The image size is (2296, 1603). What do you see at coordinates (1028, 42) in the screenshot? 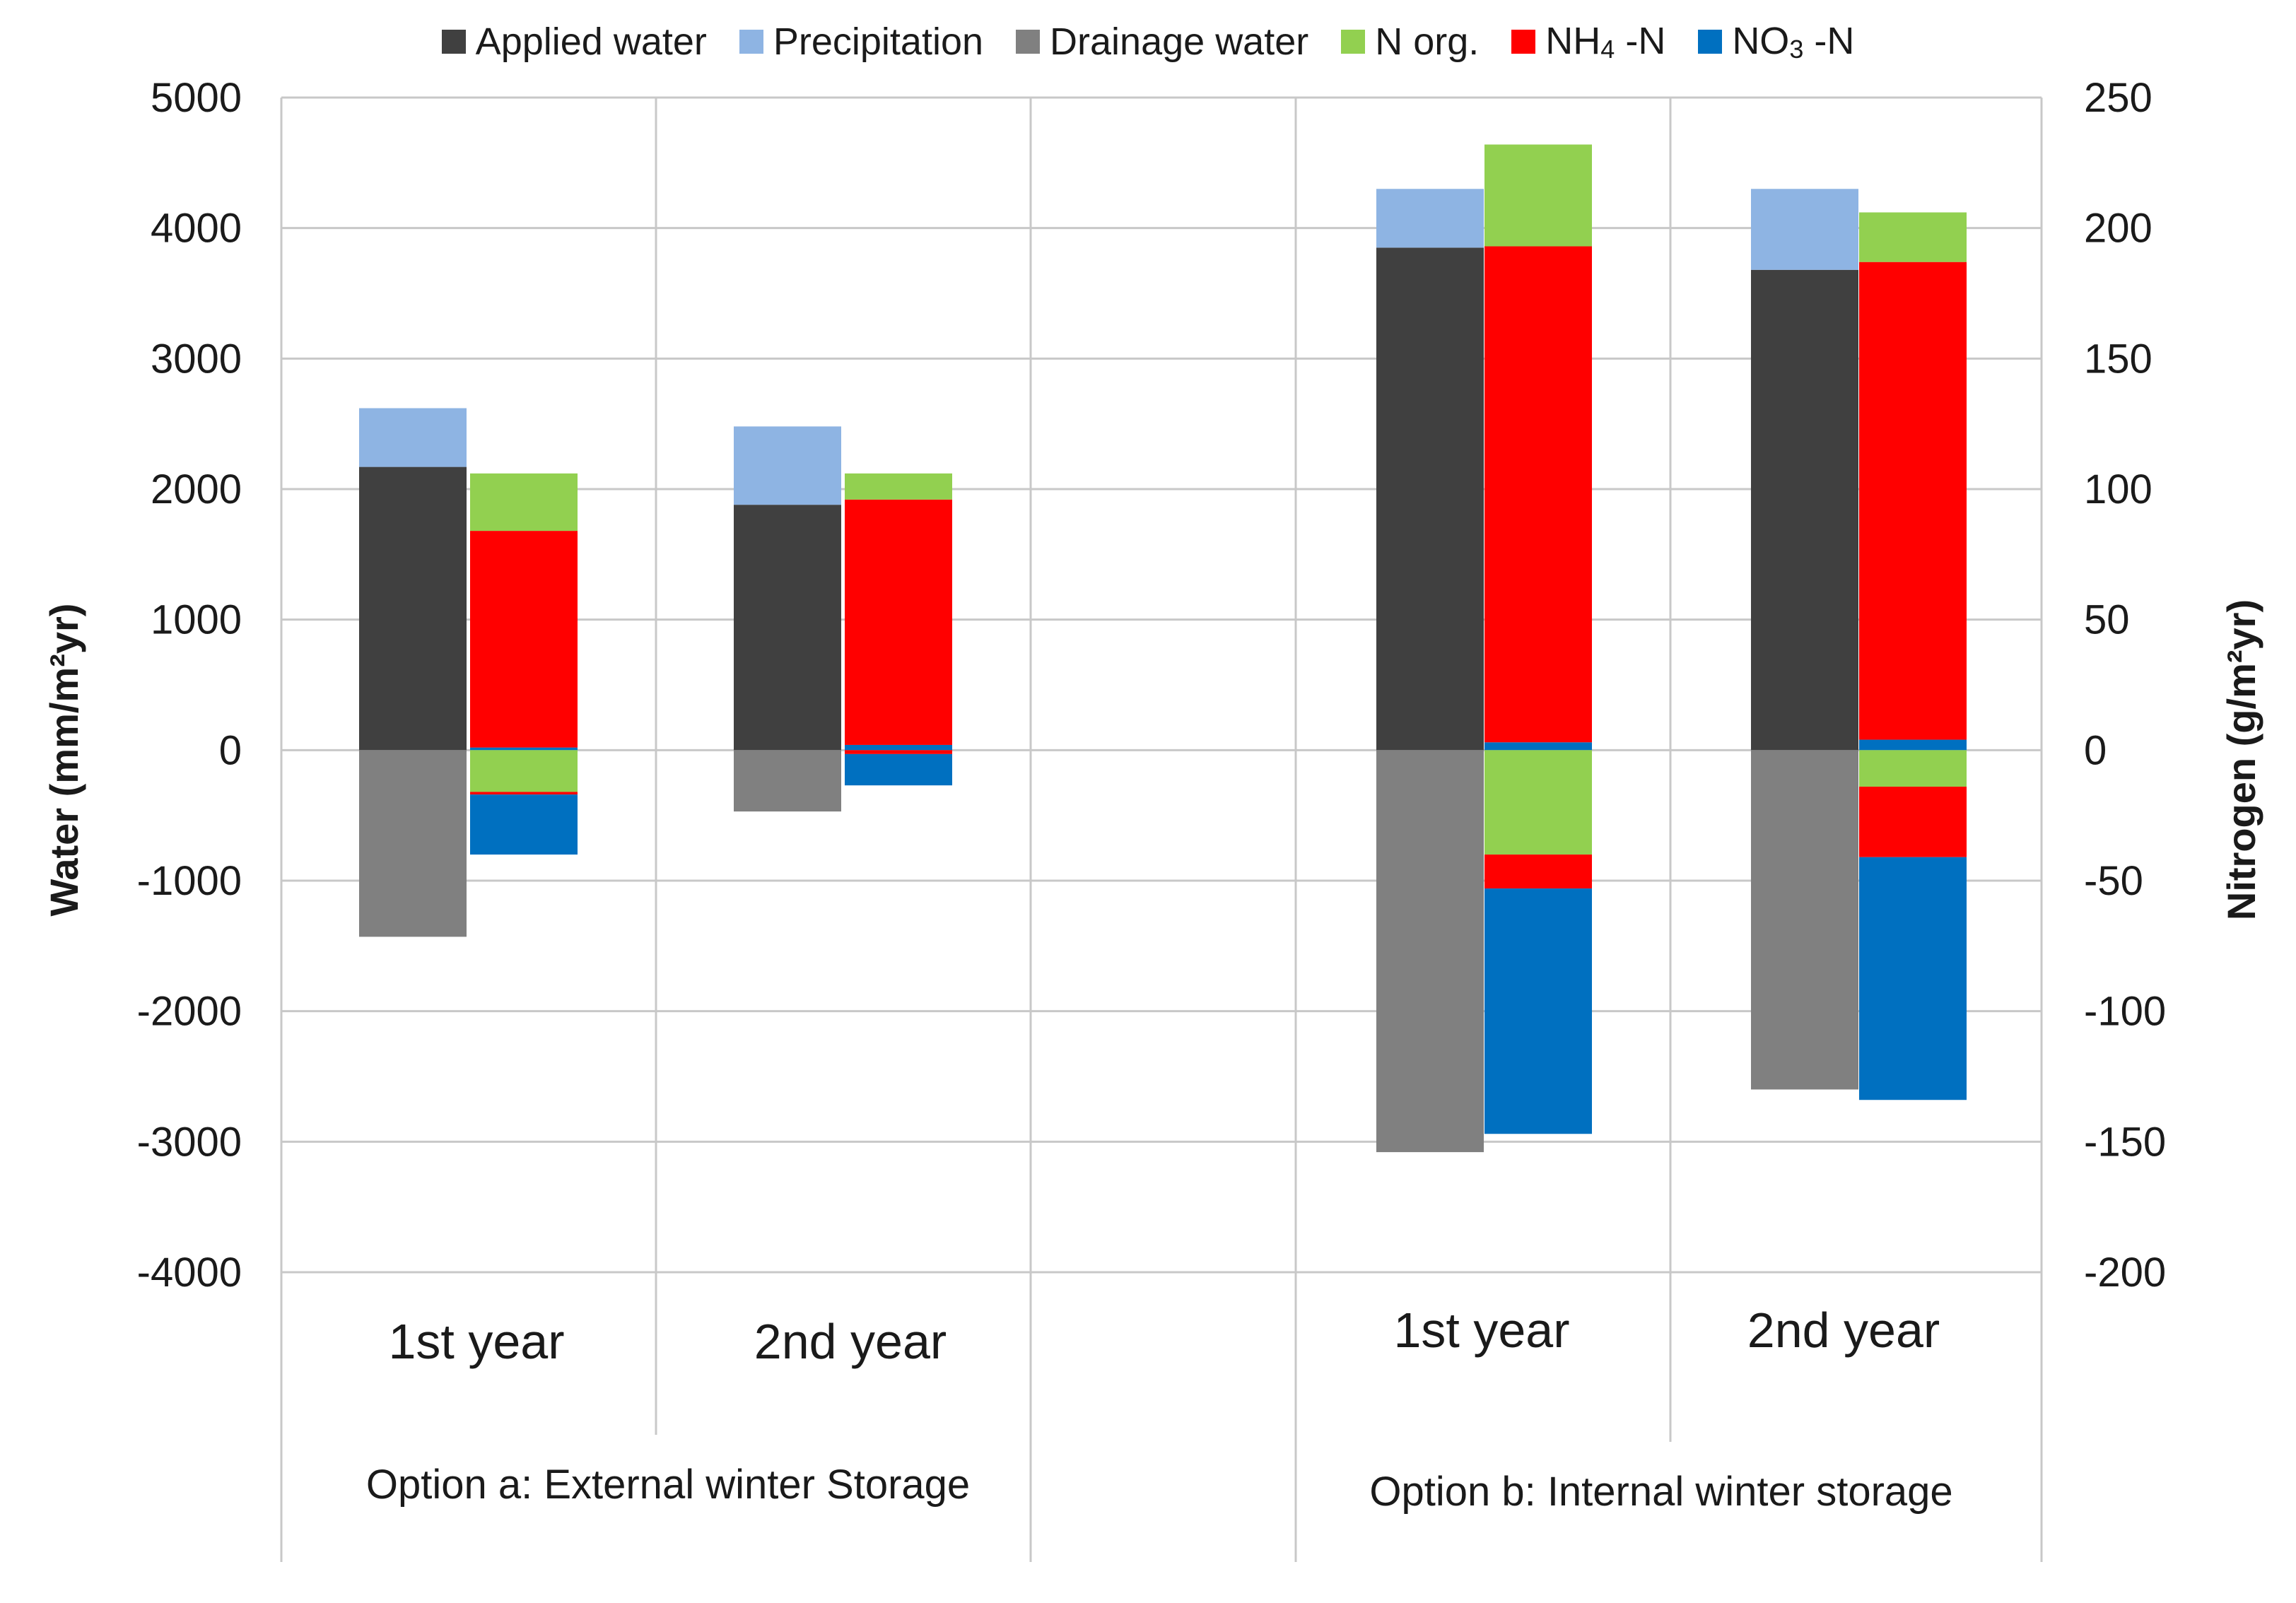
I see `legend-swatch-drainage-water` at bounding box center [1028, 42].